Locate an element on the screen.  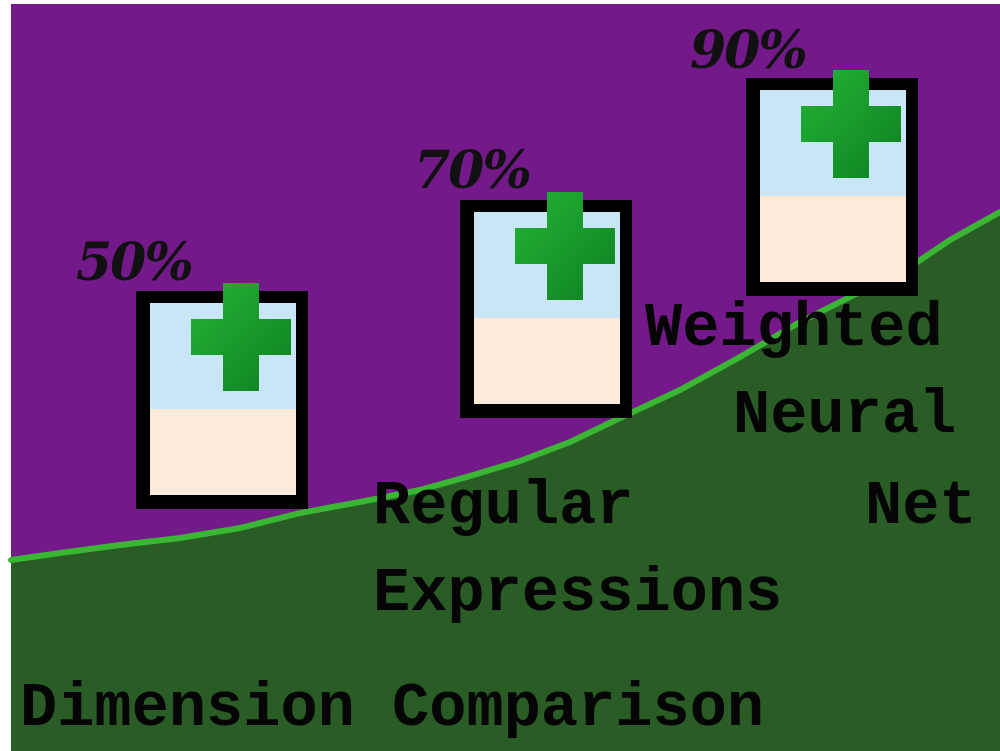
label-net: Net is located at coordinates (921, 506).